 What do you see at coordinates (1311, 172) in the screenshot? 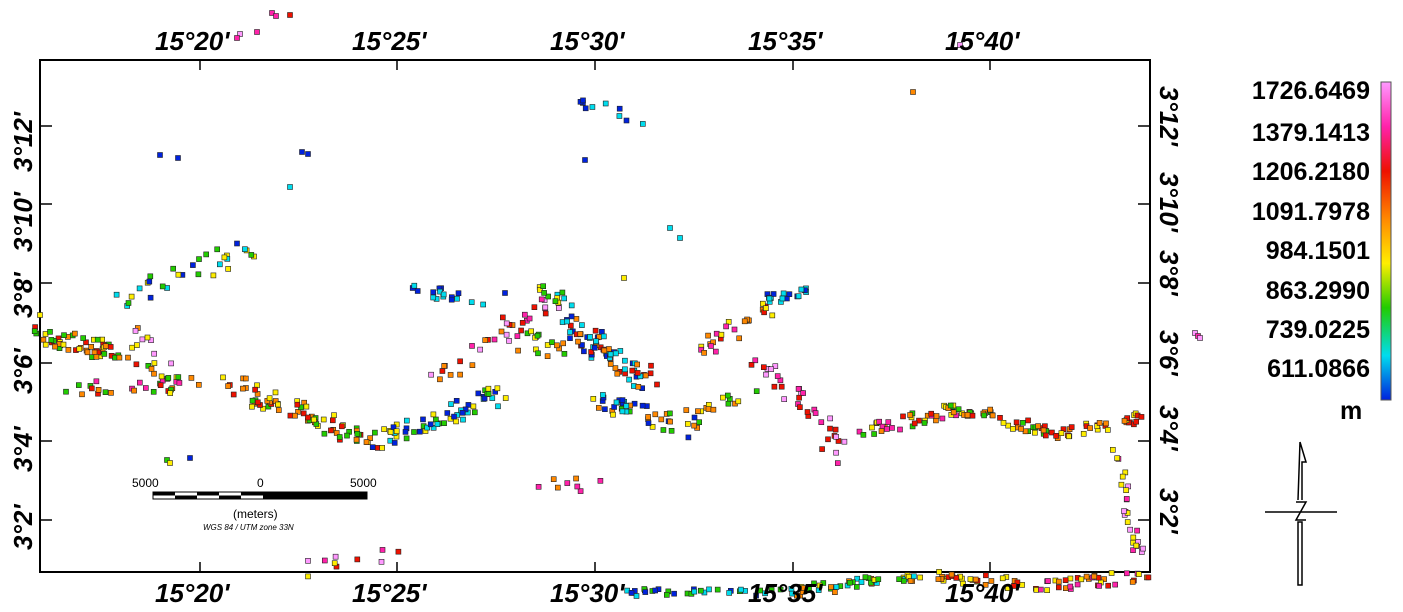
I see `legend-value: 1206.2180` at bounding box center [1311, 172].